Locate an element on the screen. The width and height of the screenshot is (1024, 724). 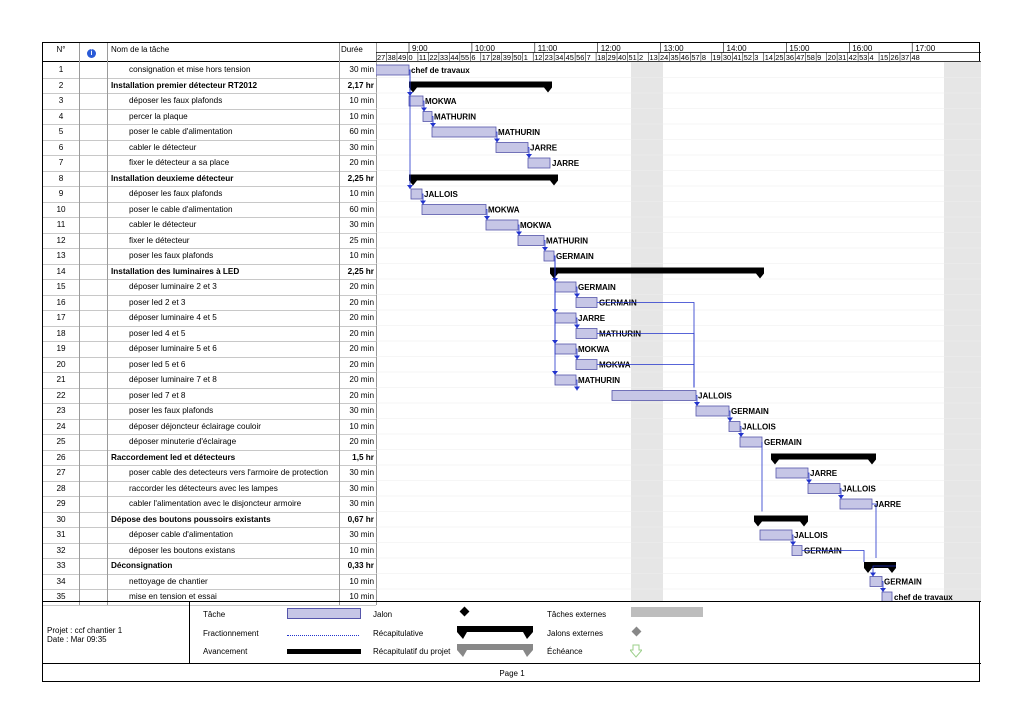
task-id: 14 is located at coordinates (61, 271).